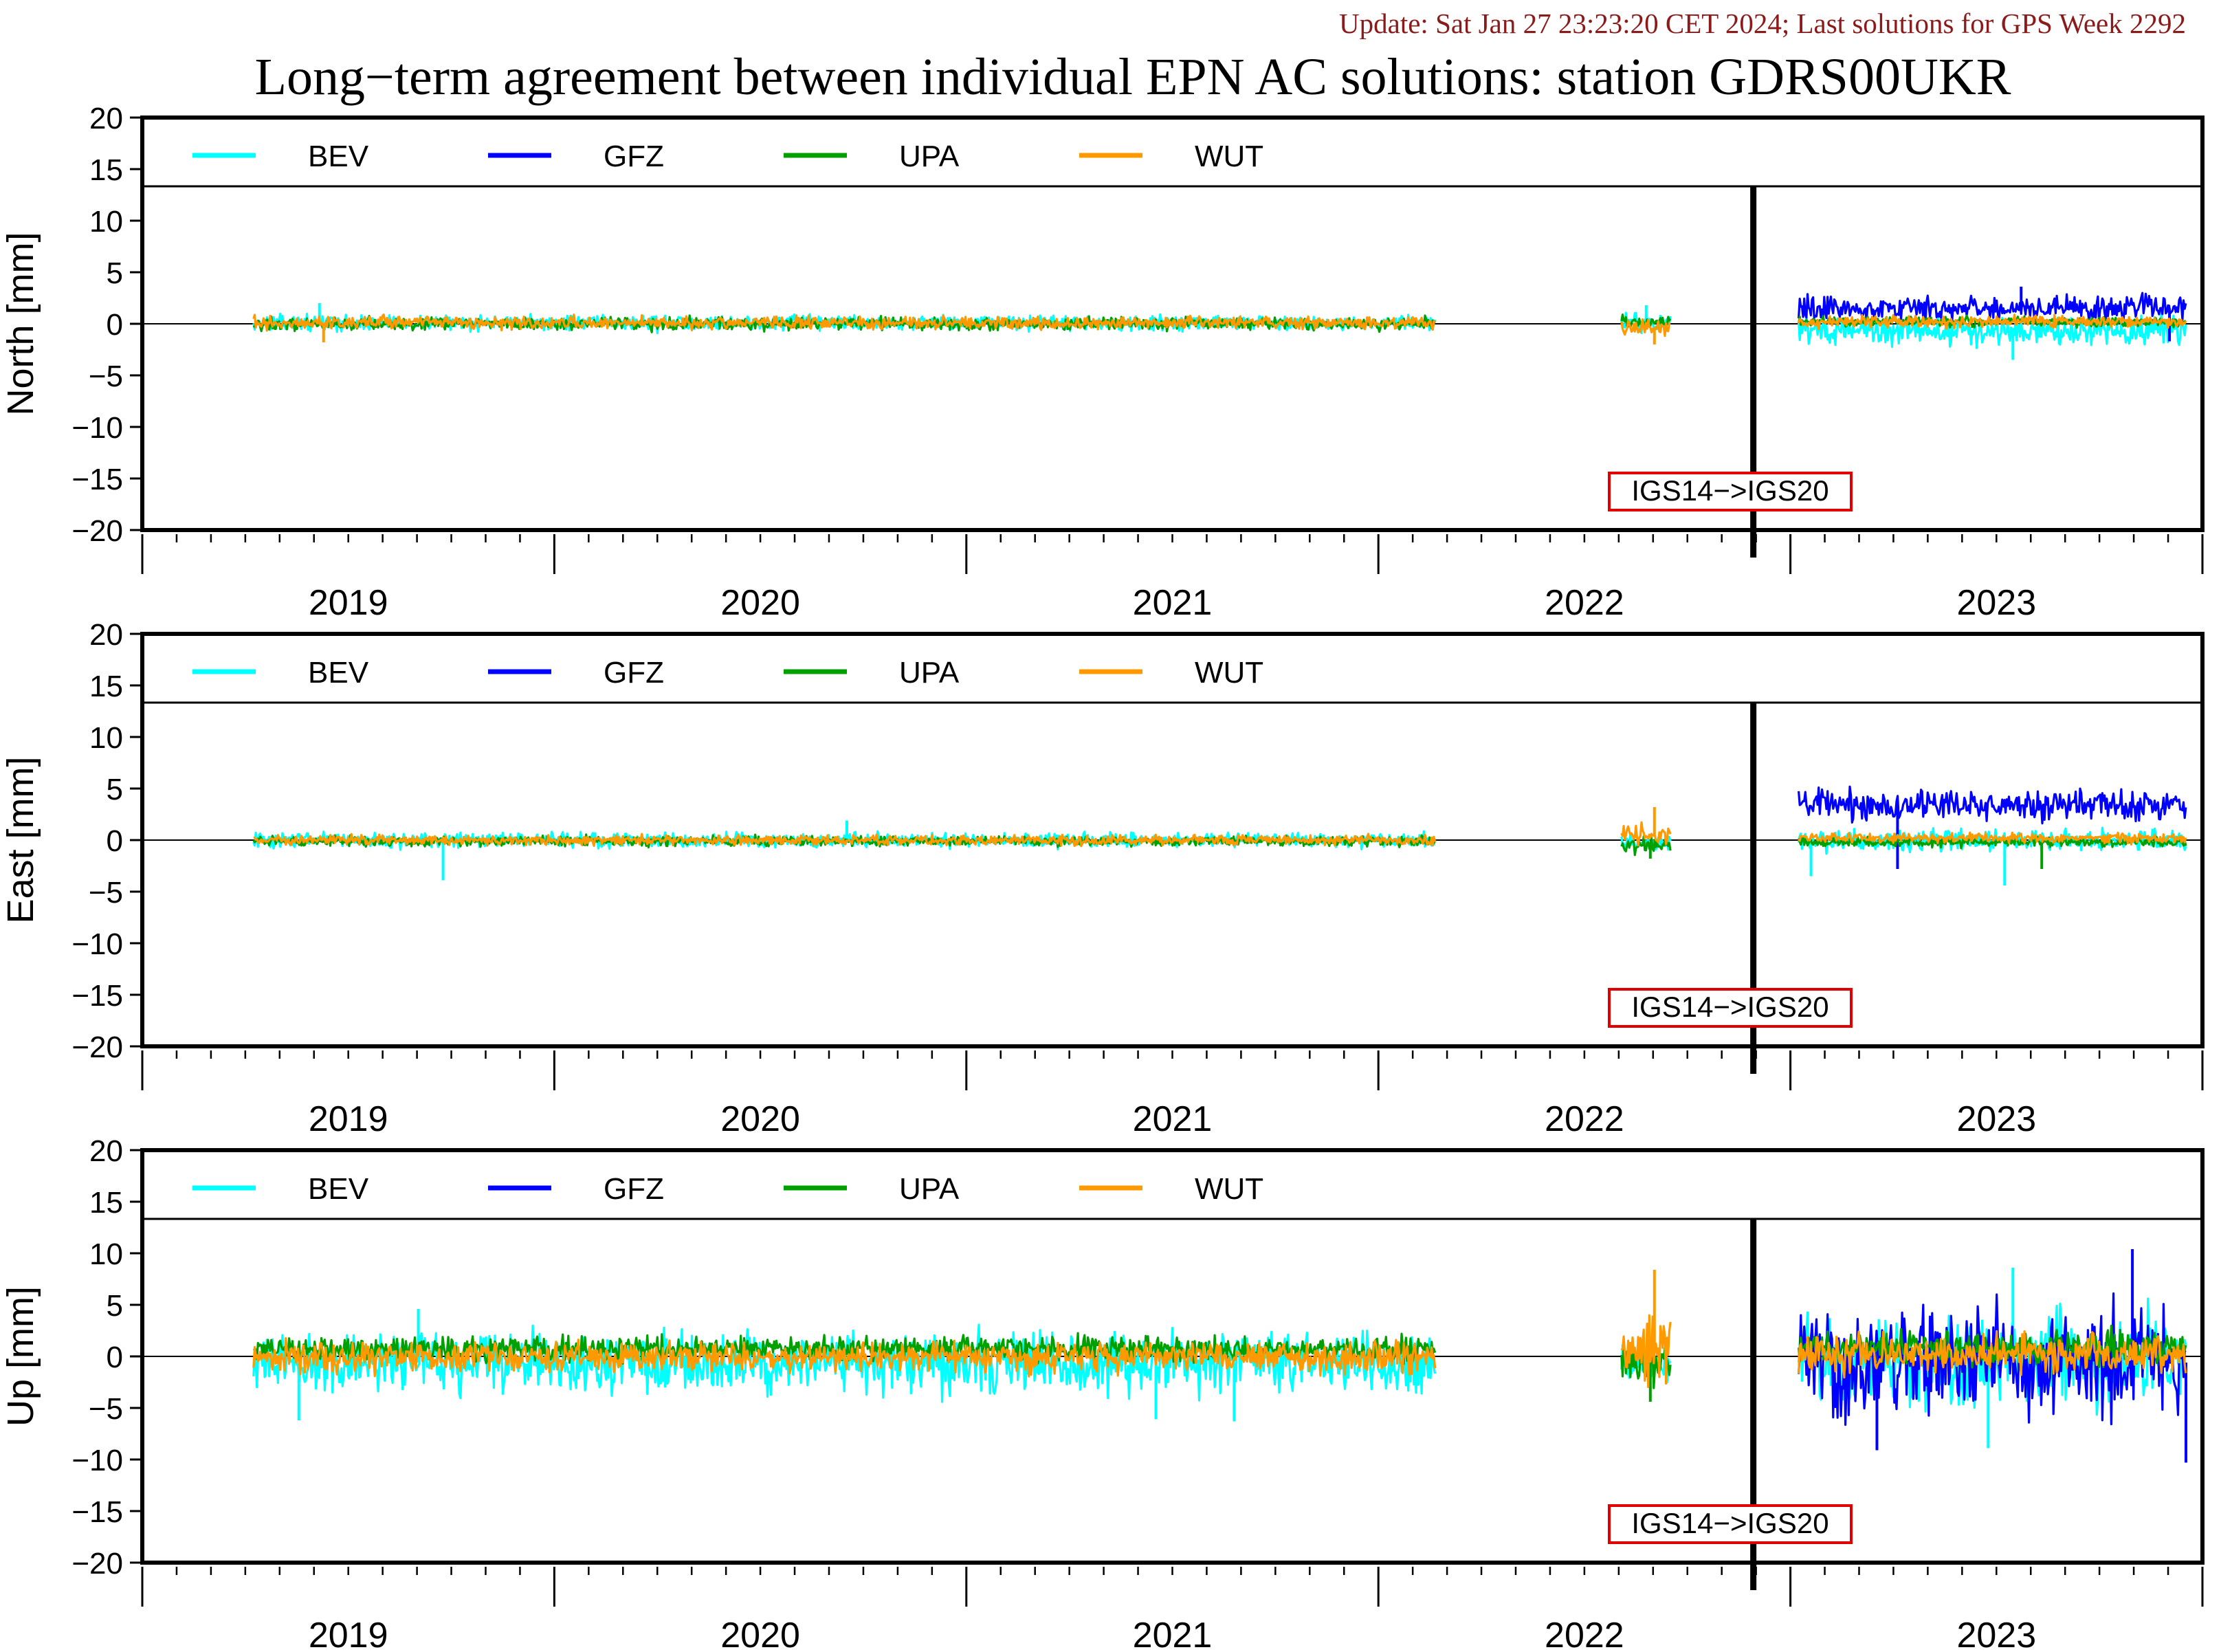 This screenshot has width=2221, height=1652. What do you see at coordinates (20, 1356) in the screenshot?
I see `y-axis-label: Up [mm]` at bounding box center [20, 1356].